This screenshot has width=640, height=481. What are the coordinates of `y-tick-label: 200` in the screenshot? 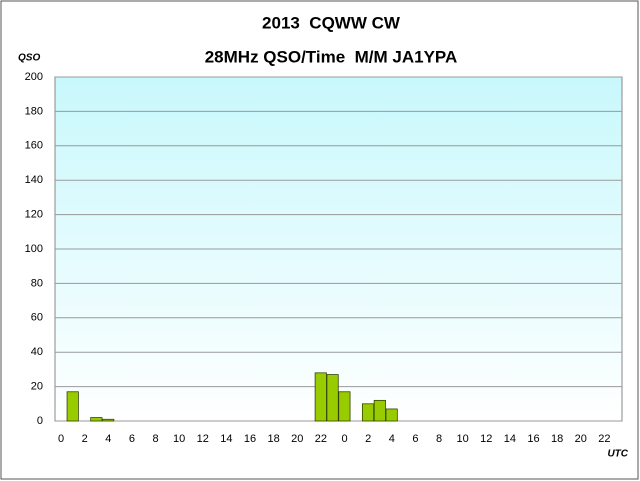 It's located at (34, 77).